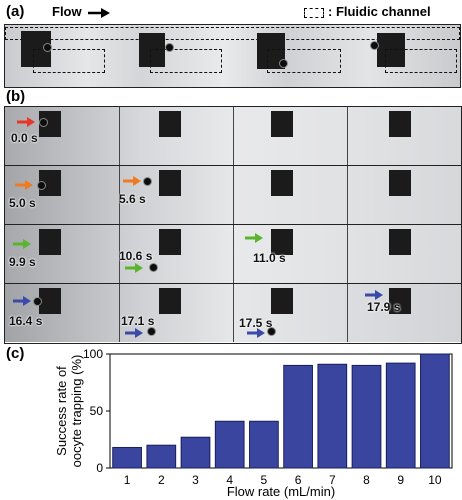 This screenshot has width=462, height=500. Describe the element at coordinates (62, 136) in the screenshot. I see `frame: 0.0 s` at that location.